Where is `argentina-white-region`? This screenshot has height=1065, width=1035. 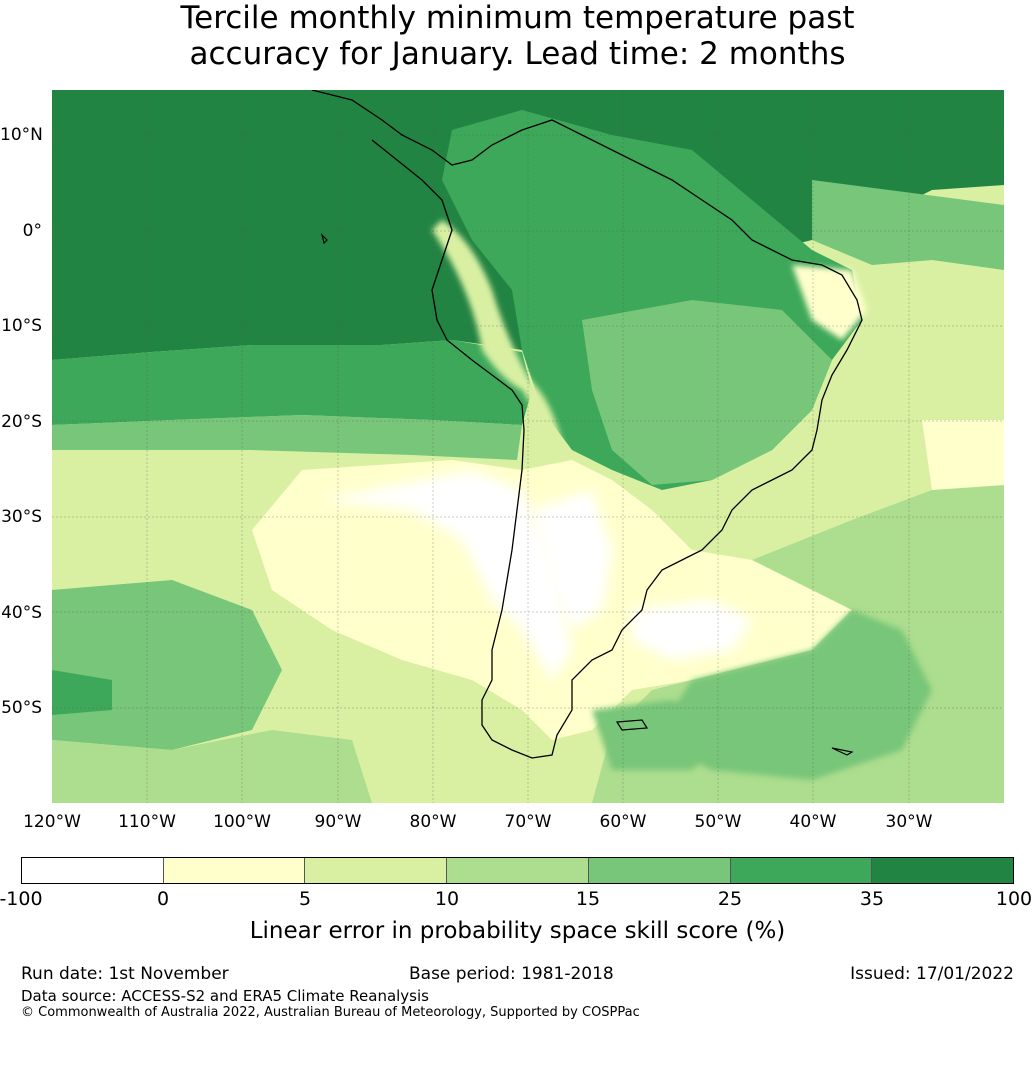 argentina-white-region is located at coordinates (572, 560).